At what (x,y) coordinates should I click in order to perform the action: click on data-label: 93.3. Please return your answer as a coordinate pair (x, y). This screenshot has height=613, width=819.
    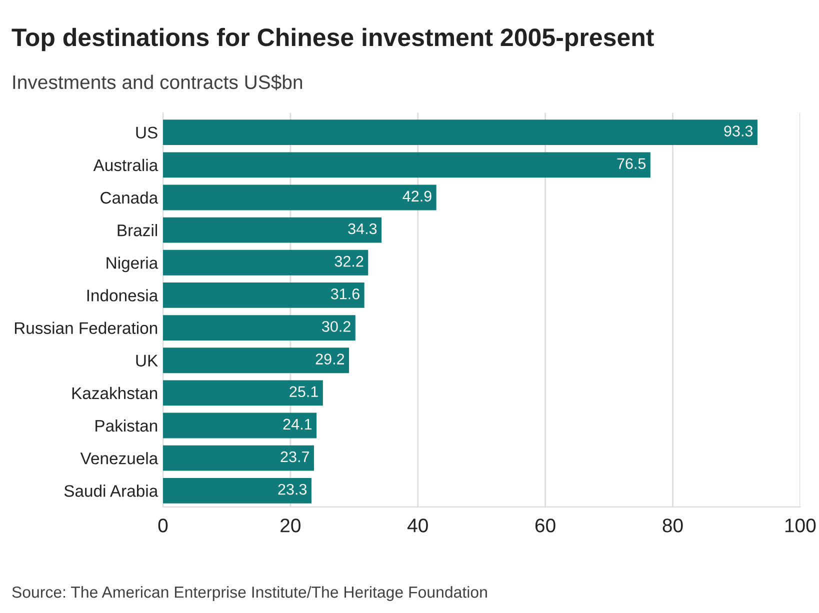
    Looking at the image, I should click on (738, 131).